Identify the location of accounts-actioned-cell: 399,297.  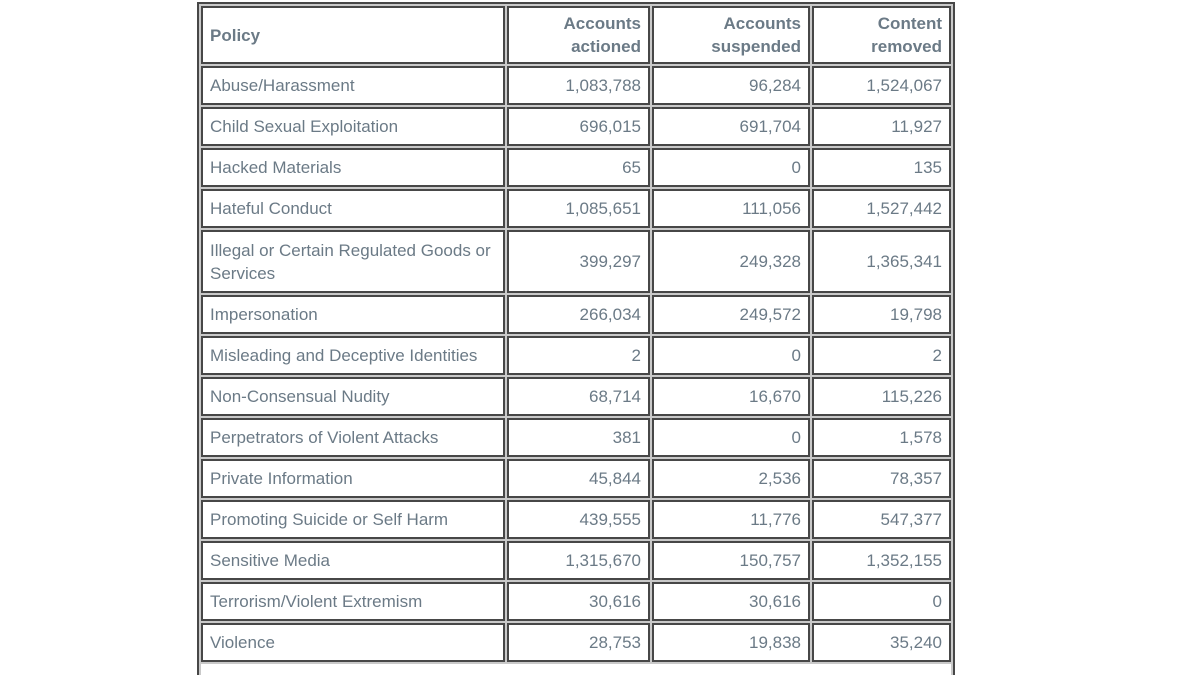
(578, 261).